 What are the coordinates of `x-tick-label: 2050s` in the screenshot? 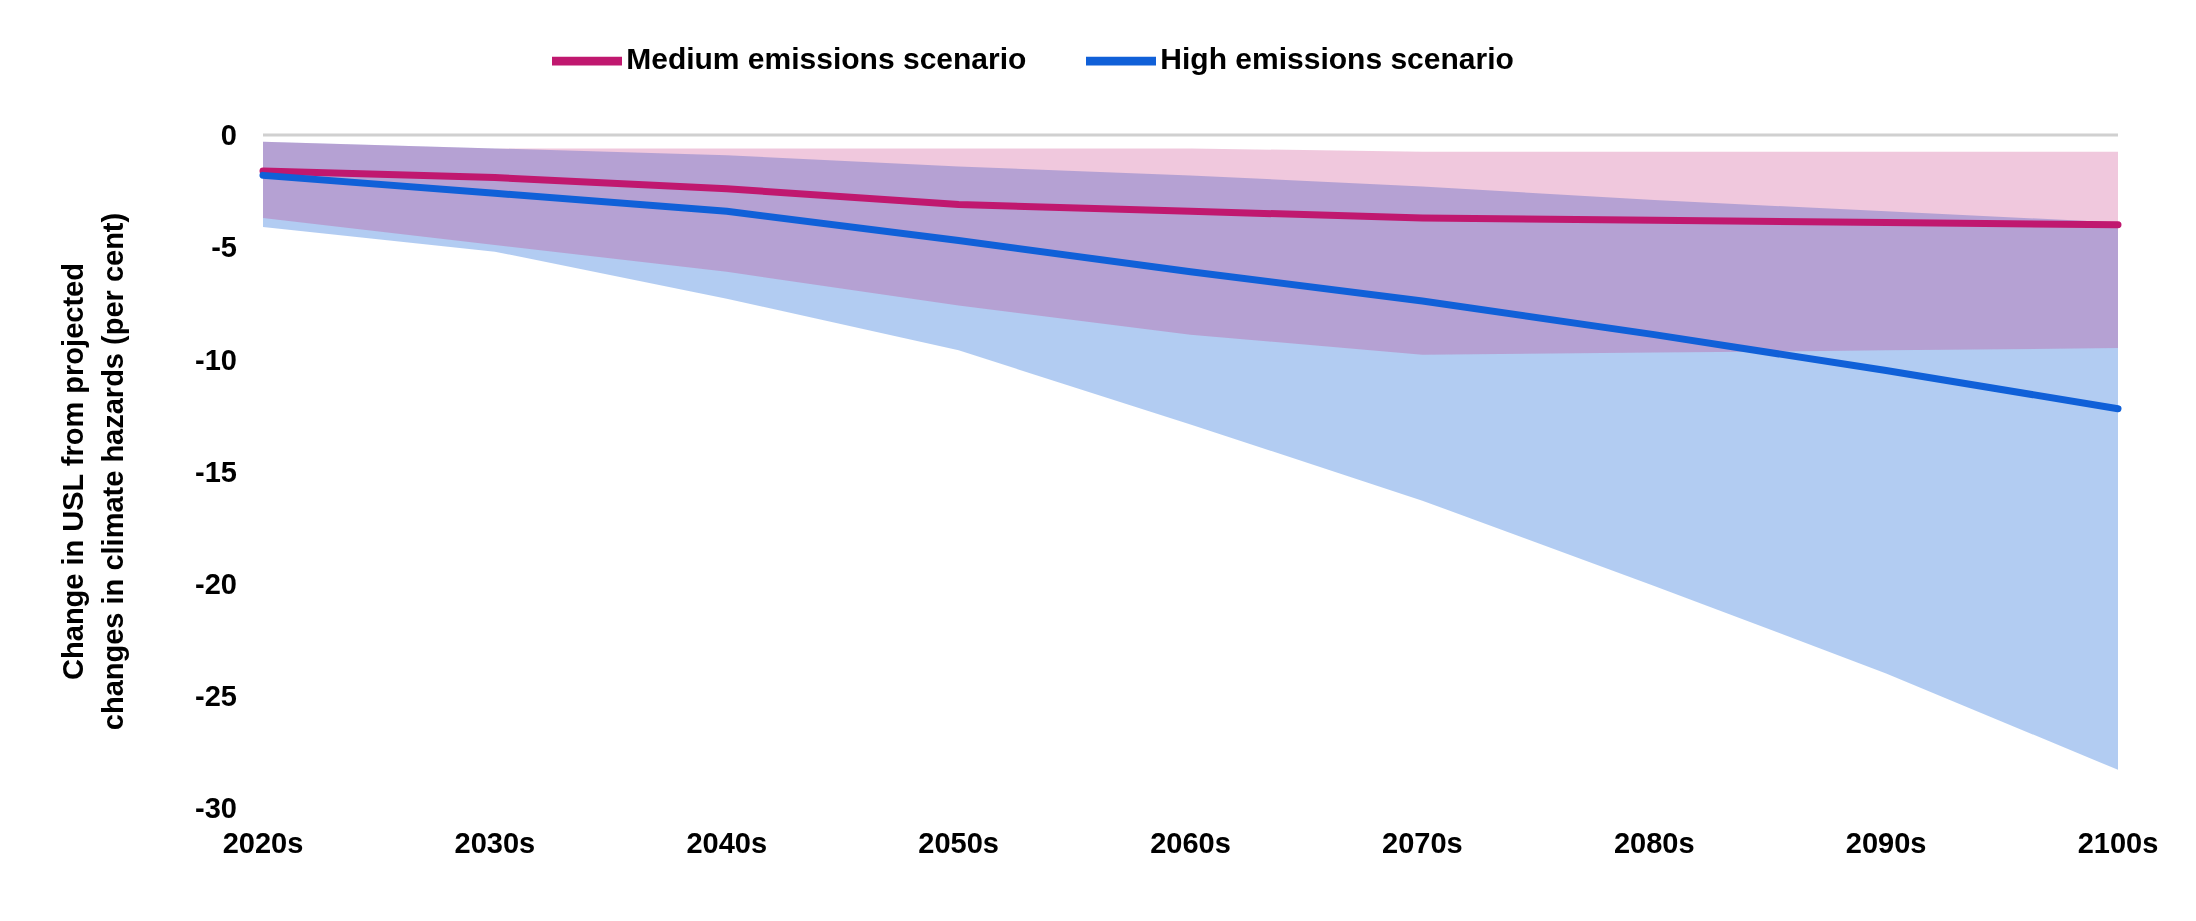 It's located at (958, 842).